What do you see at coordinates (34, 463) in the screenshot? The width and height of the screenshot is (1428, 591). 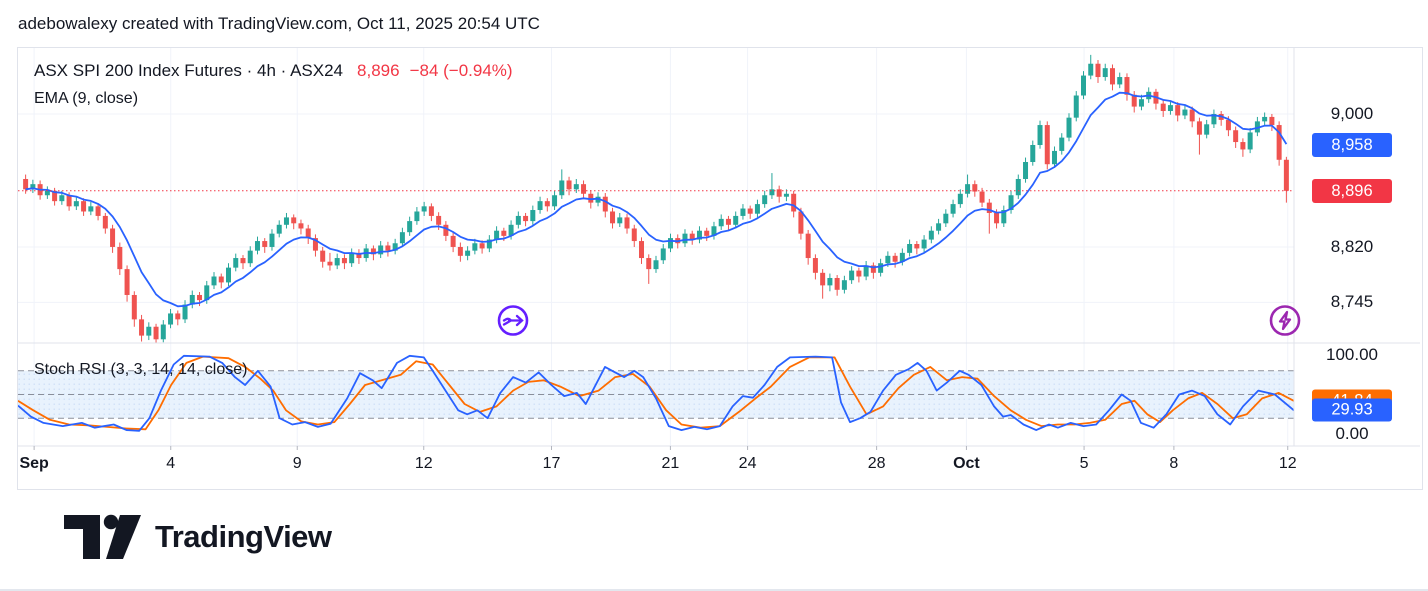 I see `time-axis-label-sep: Sep` at bounding box center [34, 463].